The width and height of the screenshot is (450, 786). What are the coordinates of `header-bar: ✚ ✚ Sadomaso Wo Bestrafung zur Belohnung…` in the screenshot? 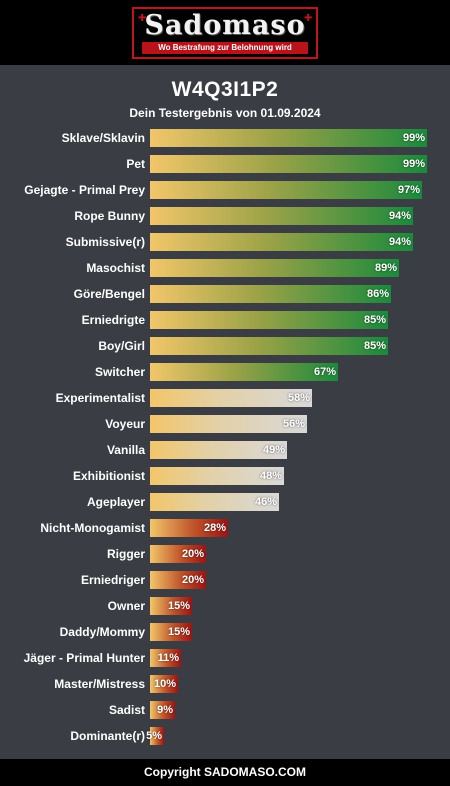 It's located at (225, 32).